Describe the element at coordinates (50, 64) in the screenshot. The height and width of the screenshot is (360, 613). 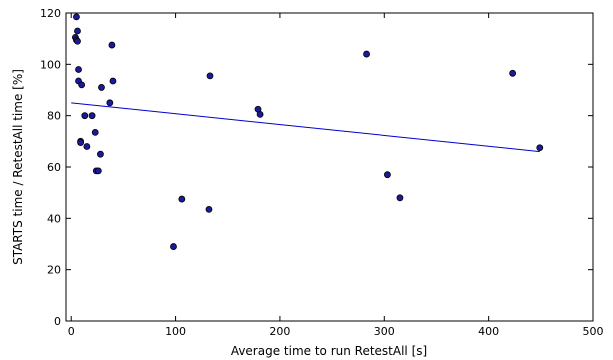
I see `y-tick-label: 100` at that location.